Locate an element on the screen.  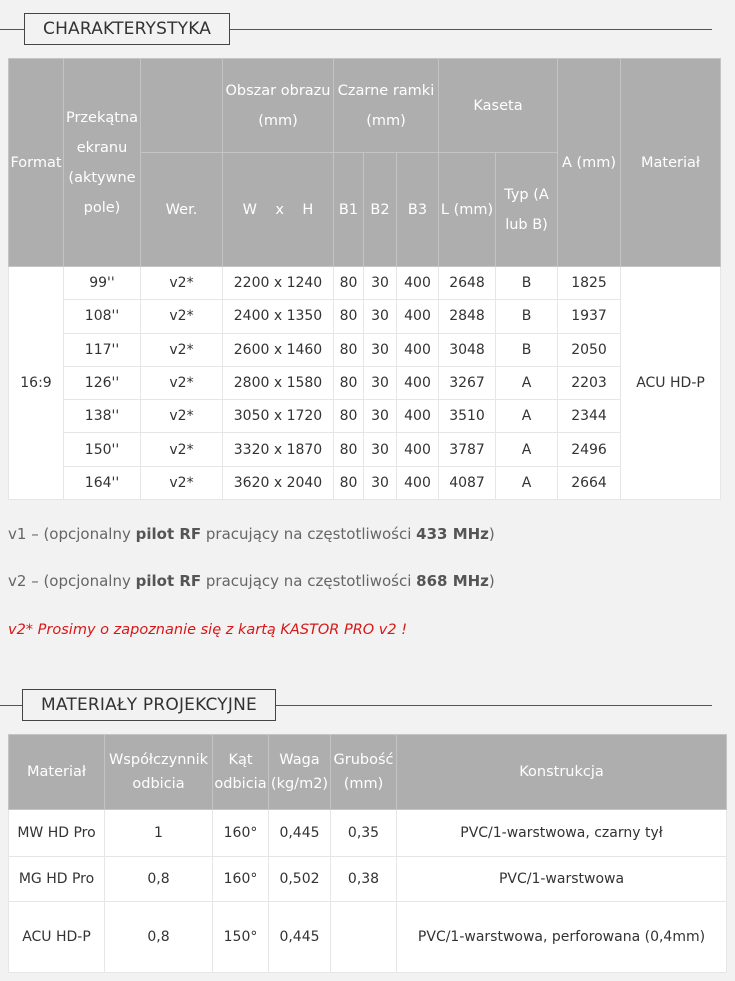
cell-material: ACU HD-P is located at coordinates (671, 383).